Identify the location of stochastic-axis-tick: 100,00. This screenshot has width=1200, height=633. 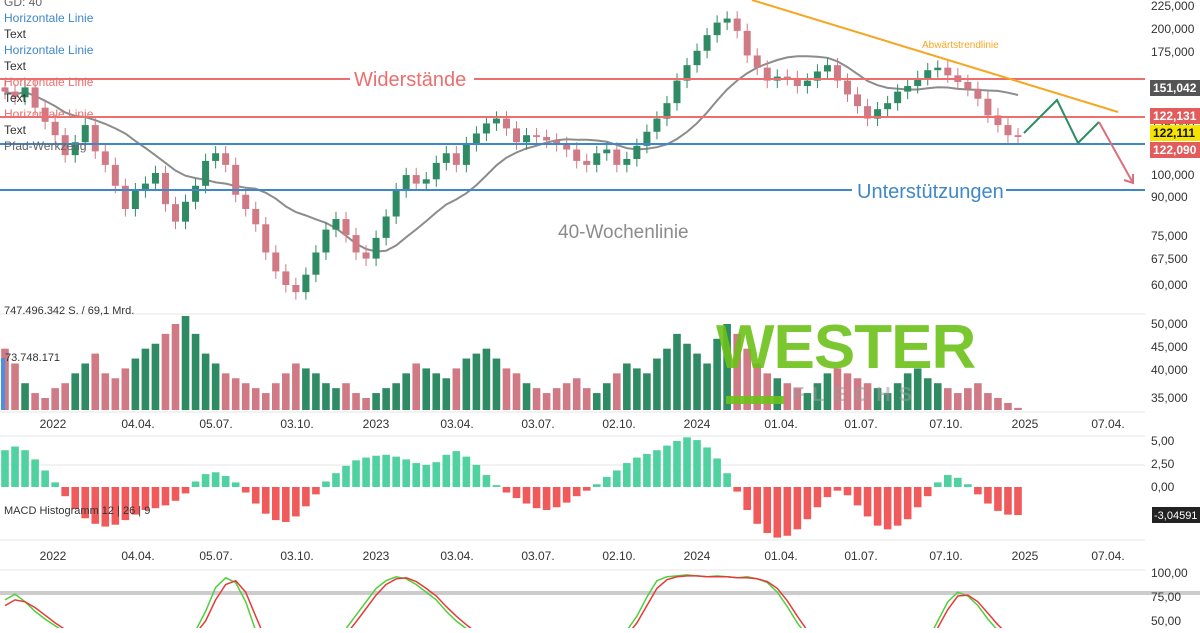
(1169, 573).